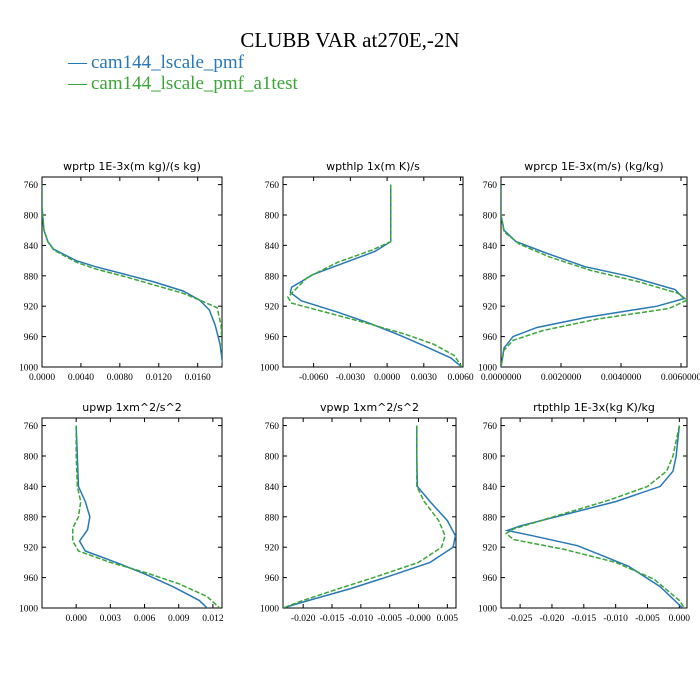 This screenshot has height=700, width=700. What do you see at coordinates (621, 378) in the screenshot?
I see `x-tick-label: 0.0040000` at bounding box center [621, 378].